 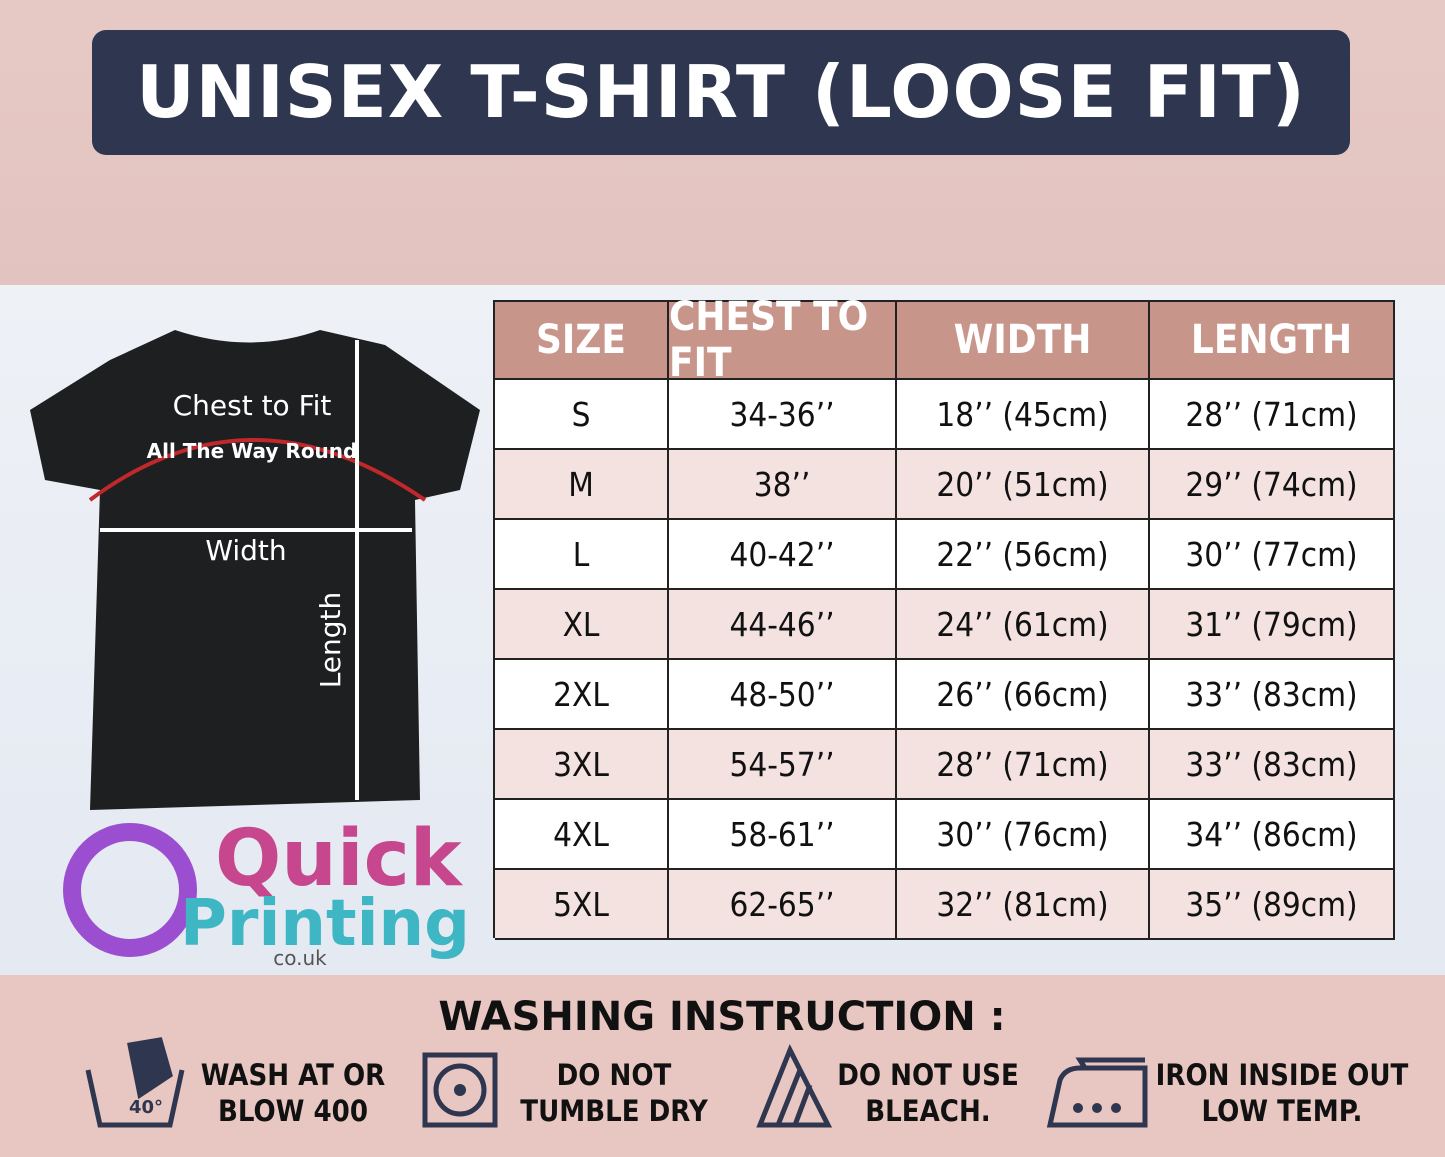 I want to click on table-cell: 22’’ (56cm), so click(x=1023, y=555).